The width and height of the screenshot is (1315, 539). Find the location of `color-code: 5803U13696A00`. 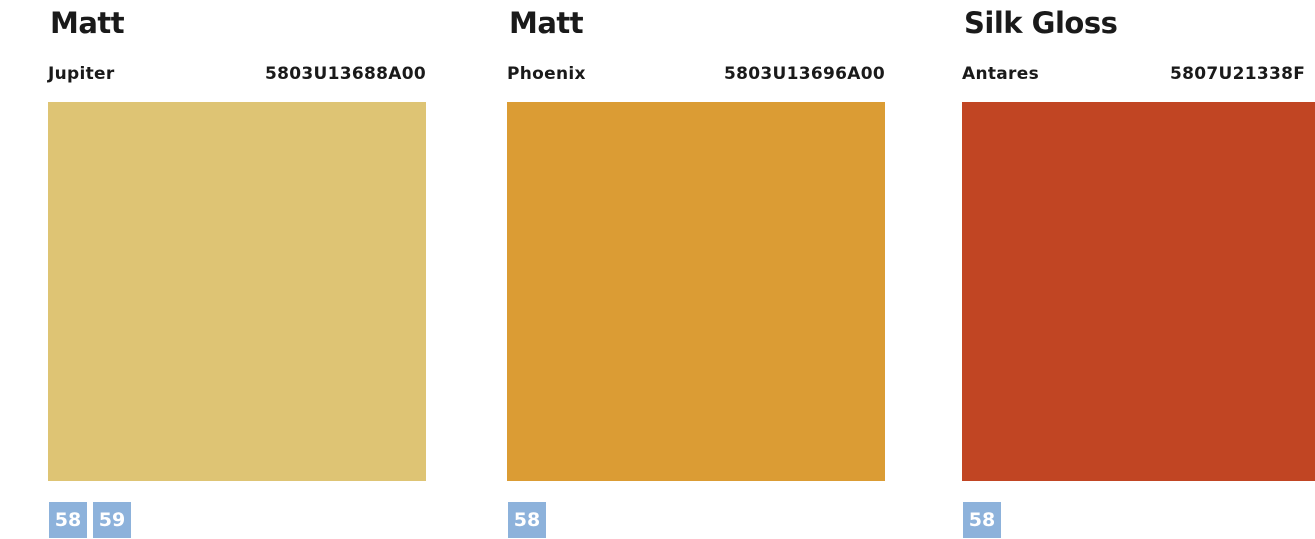

color-code: 5803U13696A00 is located at coordinates (804, 74).